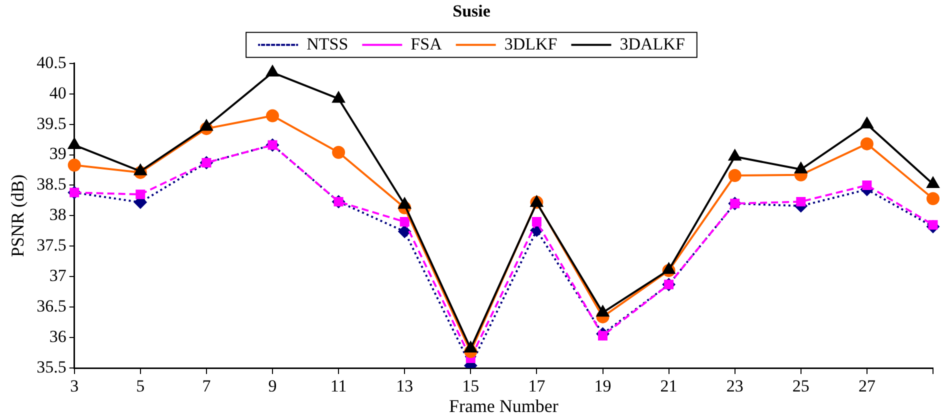 Image resolution: width=941 pixels, height=418 pixels. What do you see at coordinates (426, 44) in the screenshot?
I see `legend-label: FSA` at bounding box center [426, 44].